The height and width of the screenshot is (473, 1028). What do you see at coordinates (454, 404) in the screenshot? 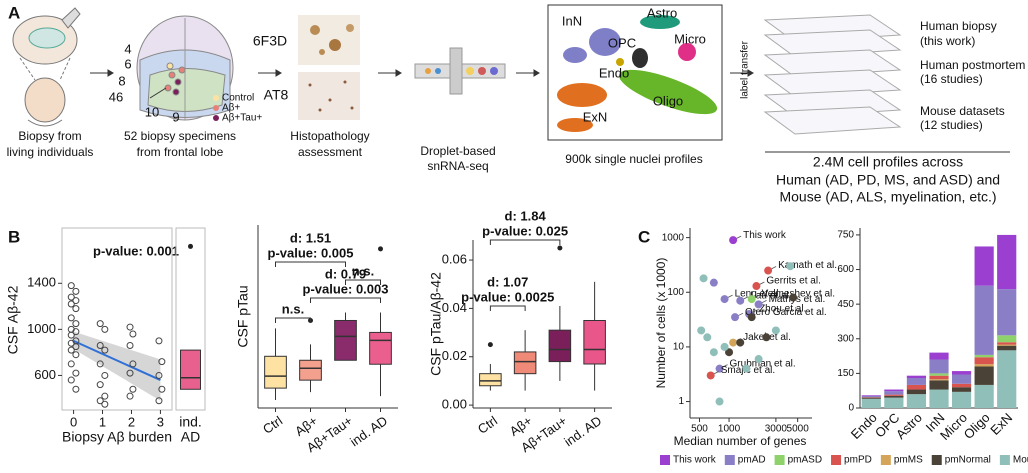
I see `y-tick-label: 0.00` at bounding box center [454, 404].